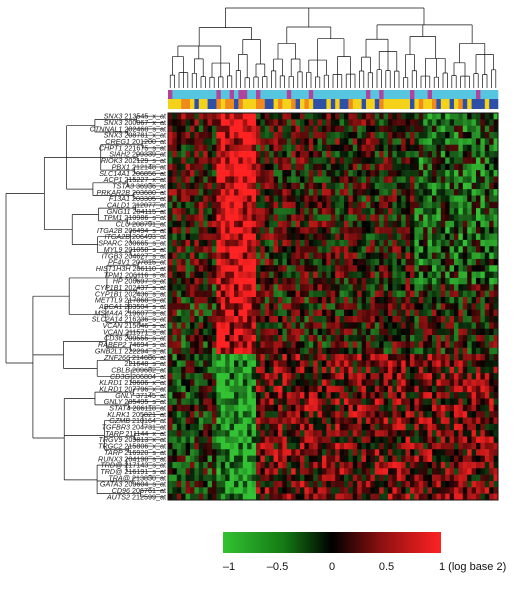 The image size is (520, 590). What do you see at coordinates (131, 268) in the screenshot?
I see `gene-label: HIST1H3H 206110_at` at bounding box center [131, 268].